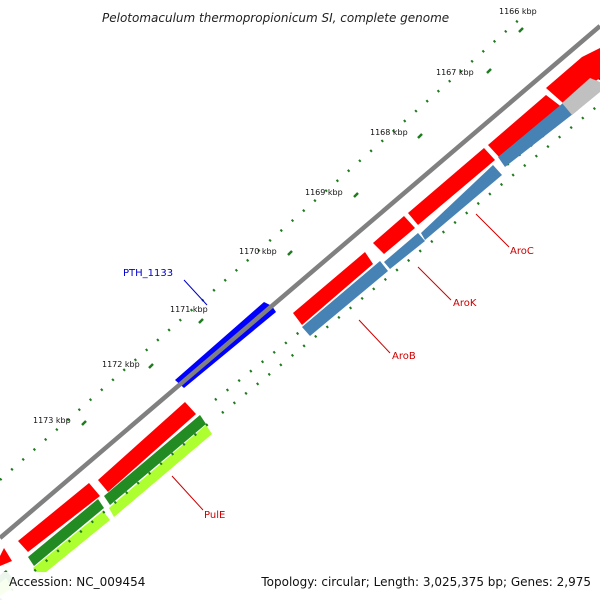 The image size is (600, 600). What do you see at coordinates (258, 251) in the screenshot?
I see `tick-label: 1170 kbp` at bounding box center [258, 251].